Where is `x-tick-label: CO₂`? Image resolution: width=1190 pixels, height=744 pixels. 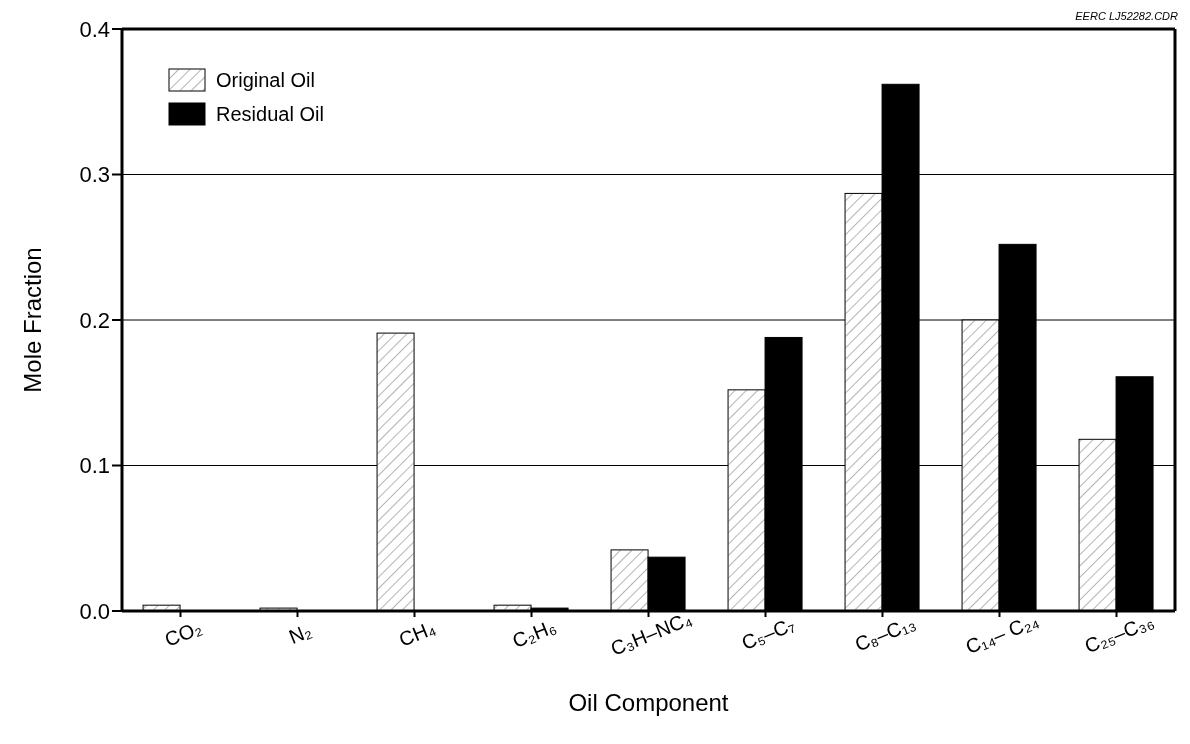 x-tick-label: CO₂ is located at coordinates (183, 633).